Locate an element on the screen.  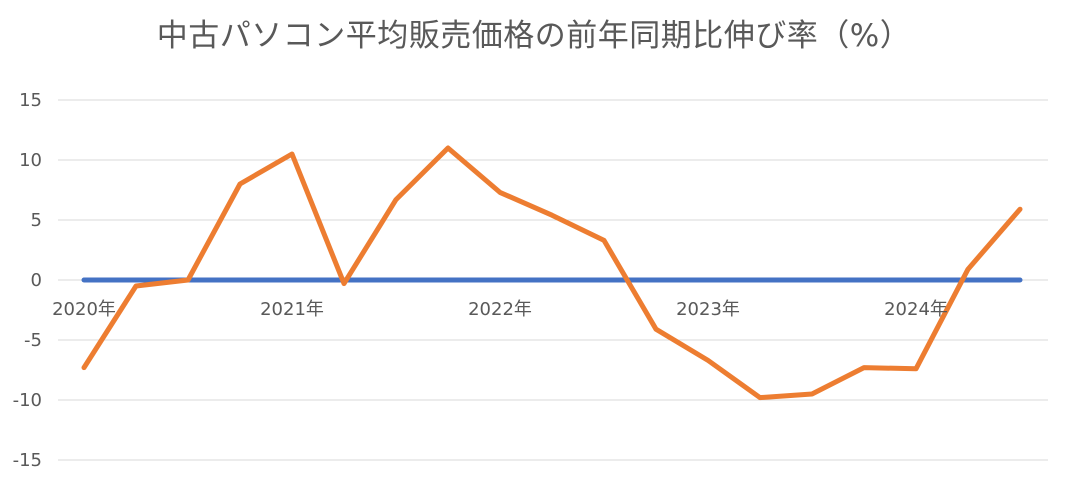
y-axis-ticks: 15 10 5 0 -5 -10 -15 is located at coordinates (27, 280).